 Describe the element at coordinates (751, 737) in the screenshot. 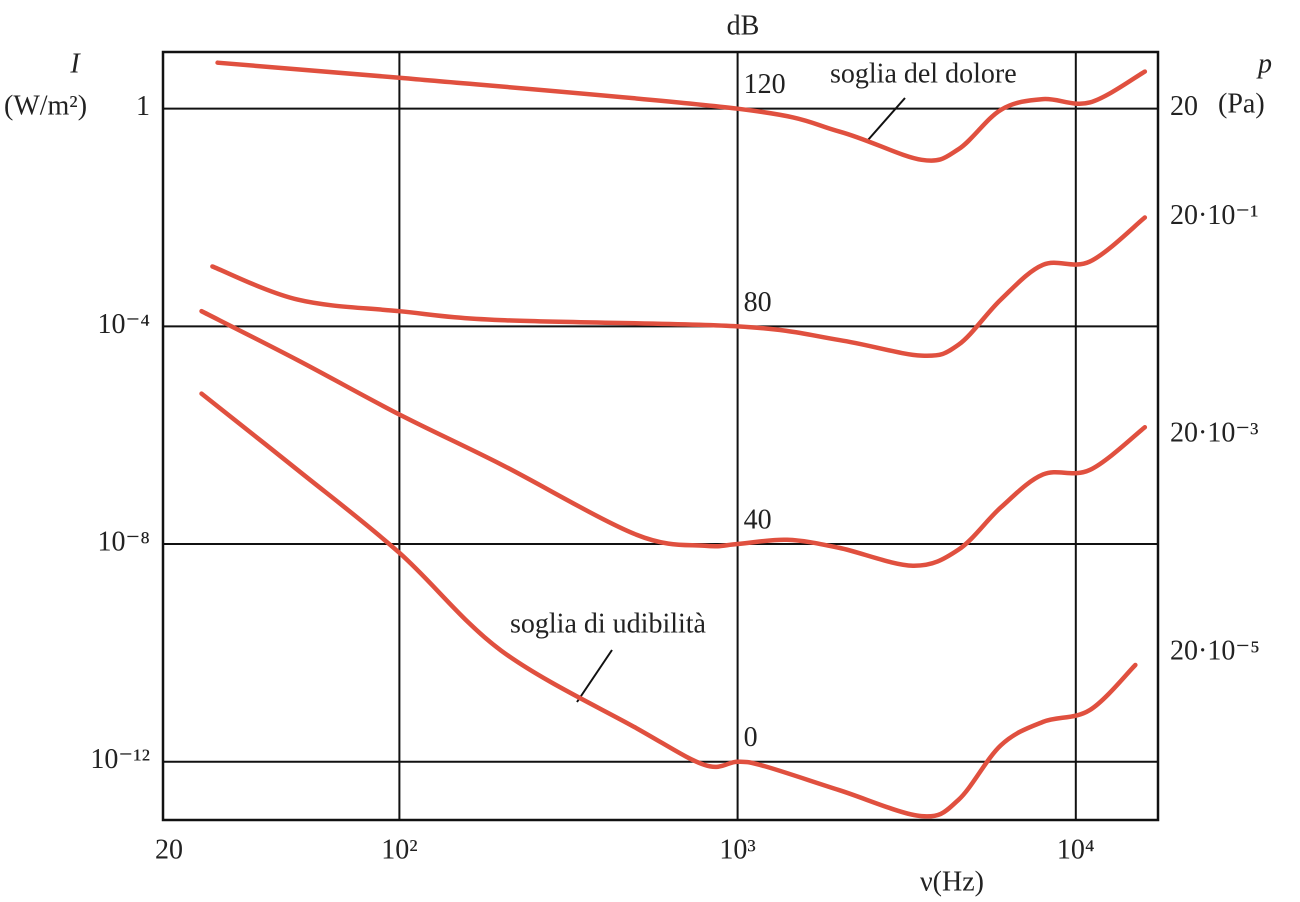

I see `curve-label: 0` at that location.